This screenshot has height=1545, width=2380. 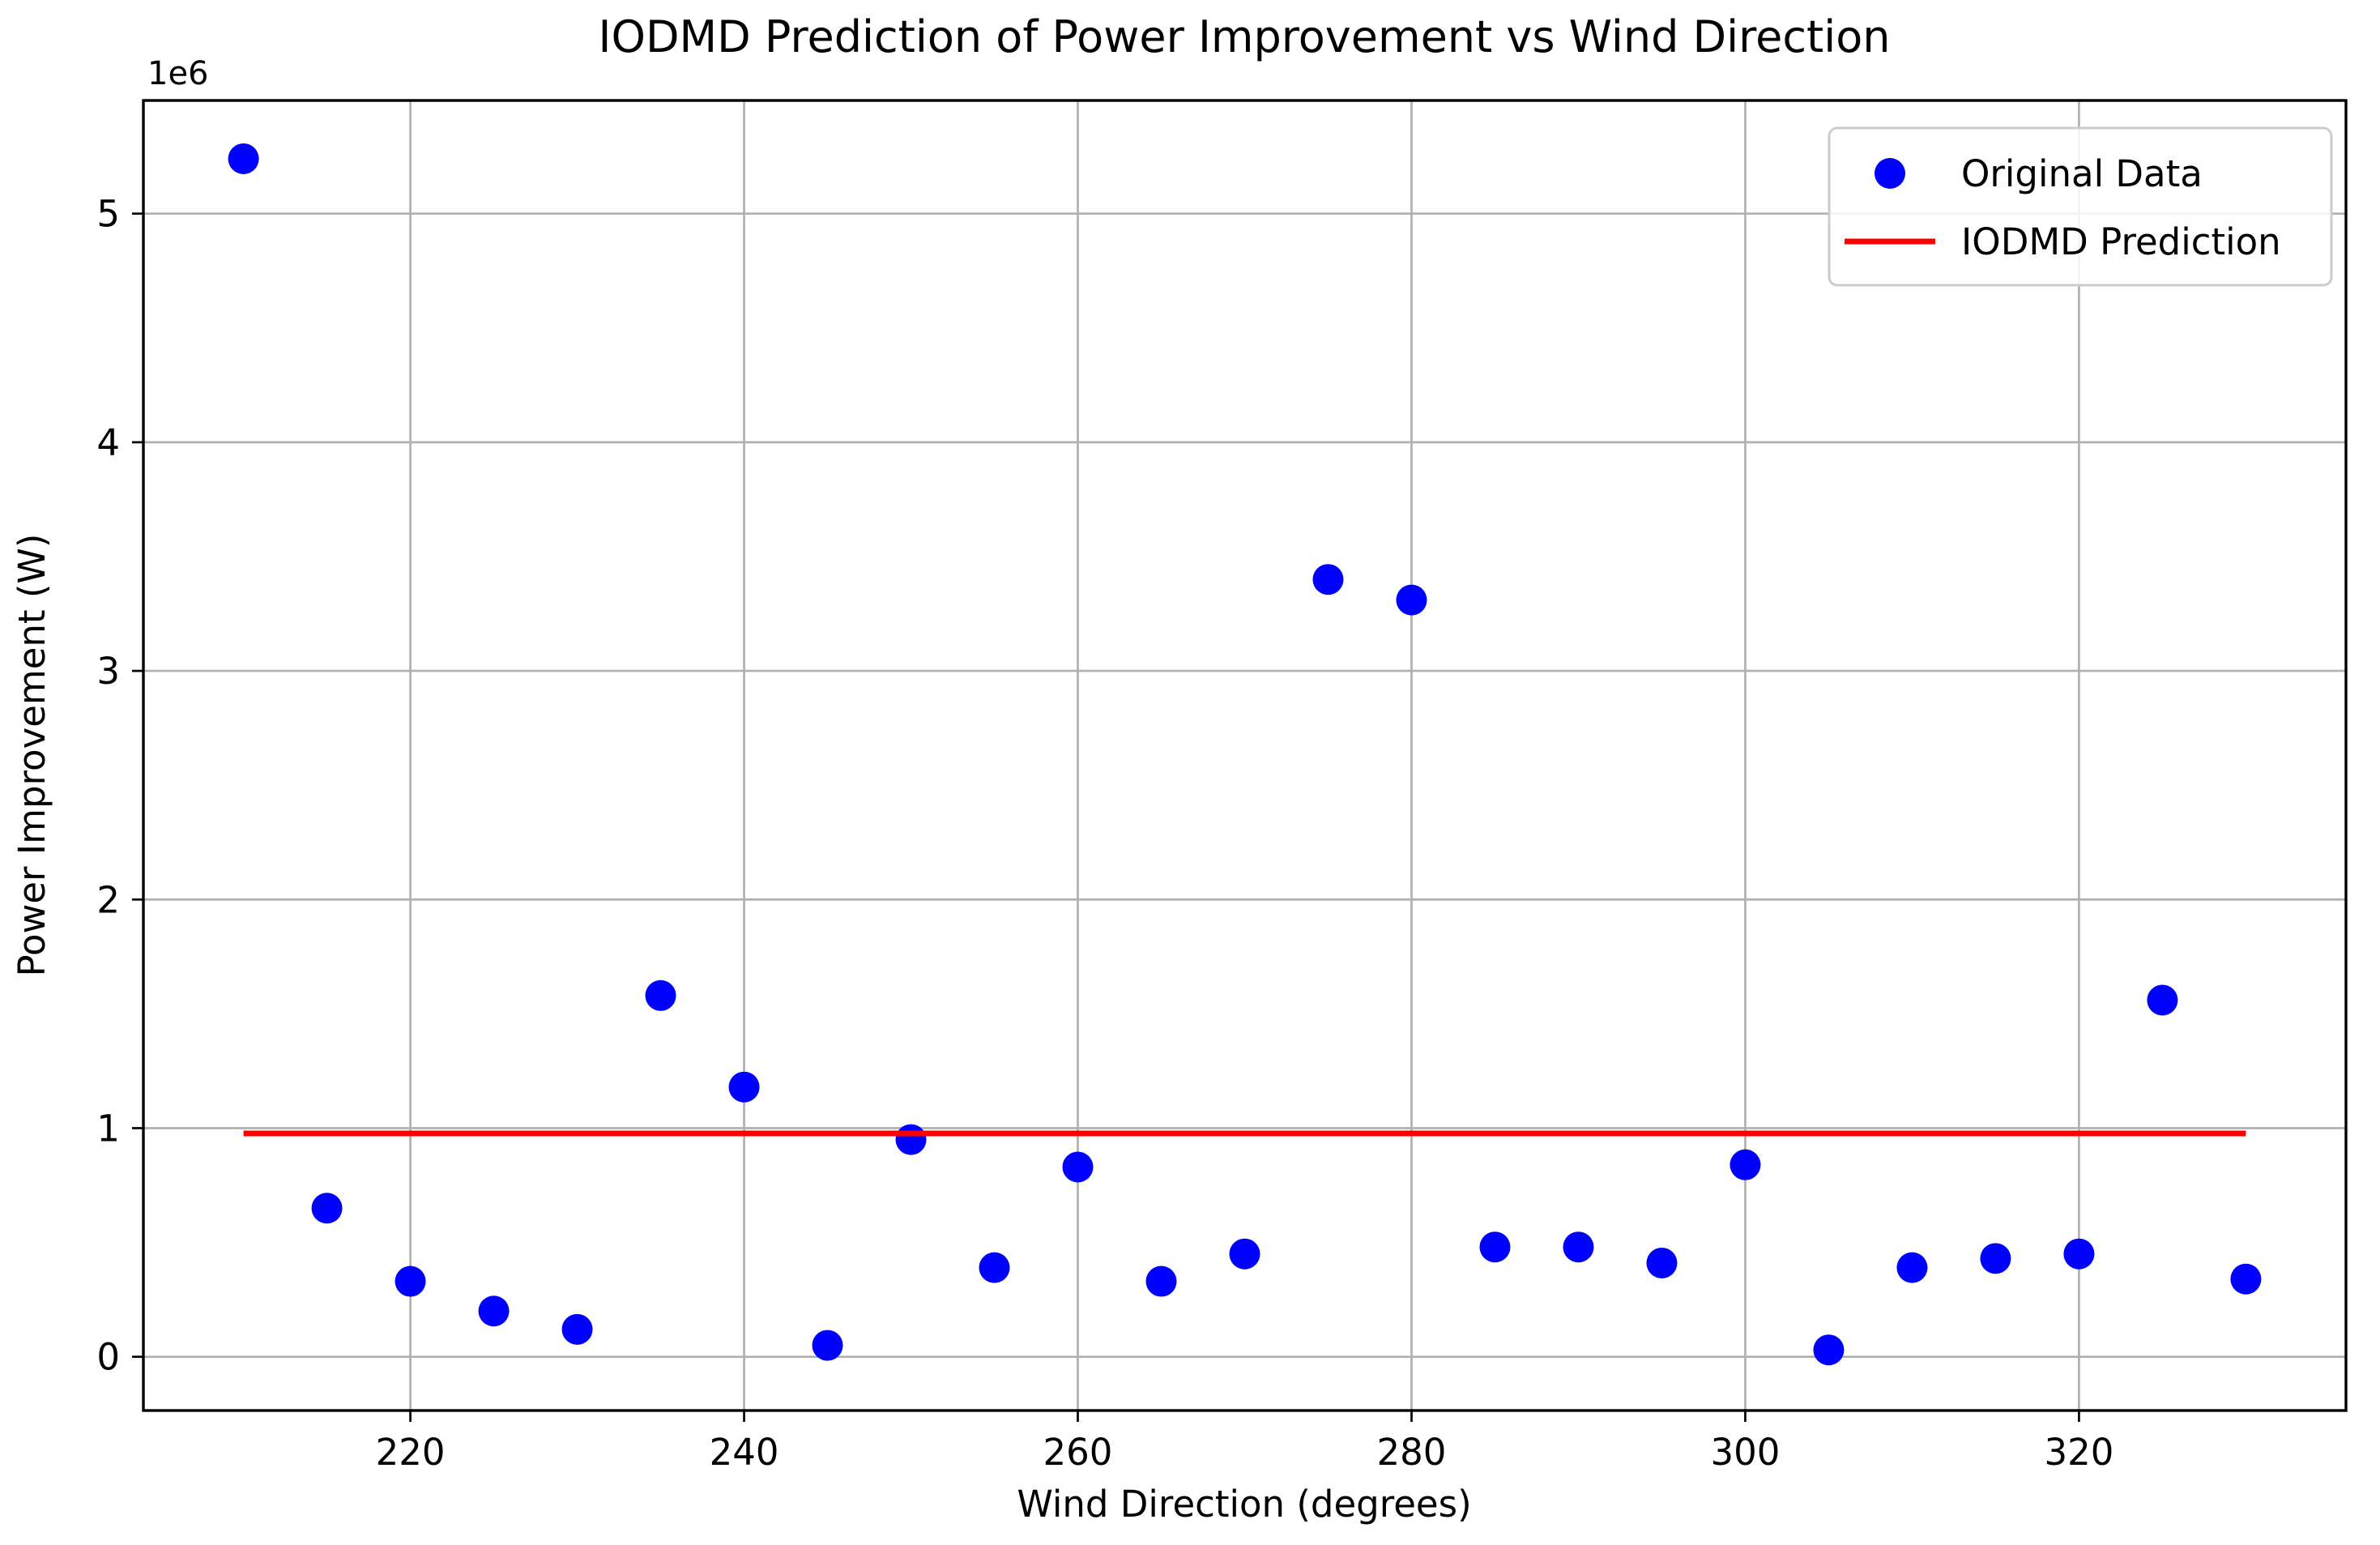 What do you see at coordinates (1244, 1504) in the screenshot?
I see `x-axis-label: Wind Direction (degrees)` at bounding box center [1244, 1504].